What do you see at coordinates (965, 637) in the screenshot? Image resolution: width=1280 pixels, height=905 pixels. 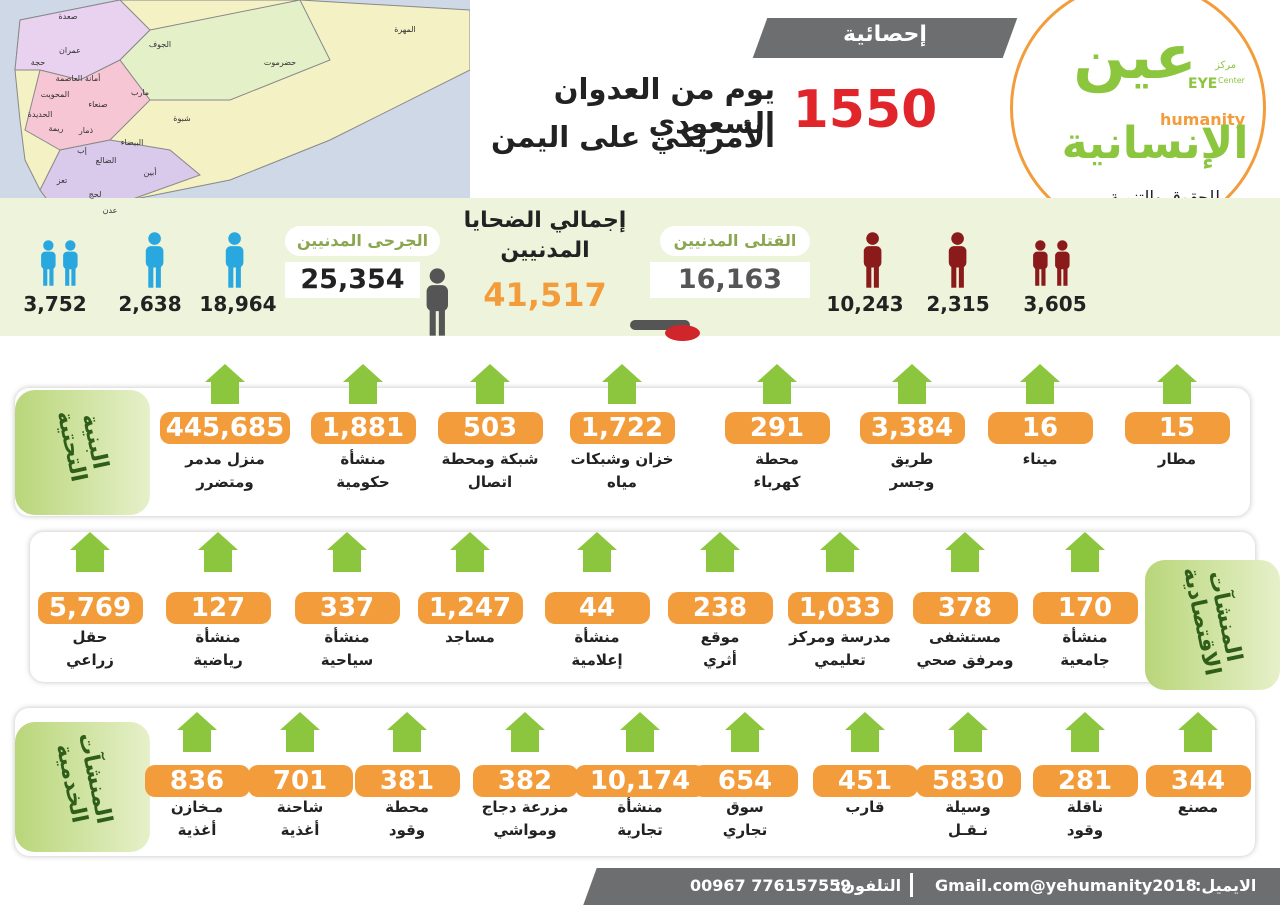 I see `item-label: مستشفى` at bounding box center [965, 637].